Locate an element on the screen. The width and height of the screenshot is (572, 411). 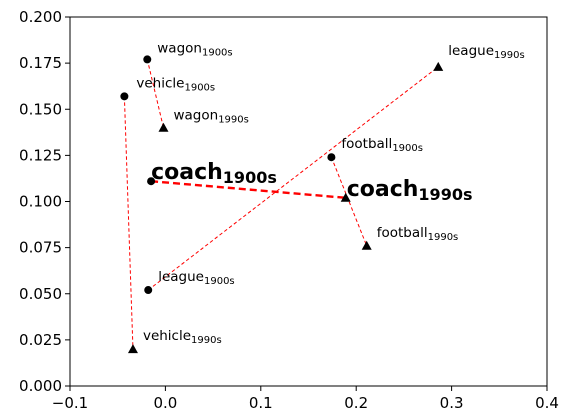
point-vehicle-1990s is located at coordinates (132, 349).